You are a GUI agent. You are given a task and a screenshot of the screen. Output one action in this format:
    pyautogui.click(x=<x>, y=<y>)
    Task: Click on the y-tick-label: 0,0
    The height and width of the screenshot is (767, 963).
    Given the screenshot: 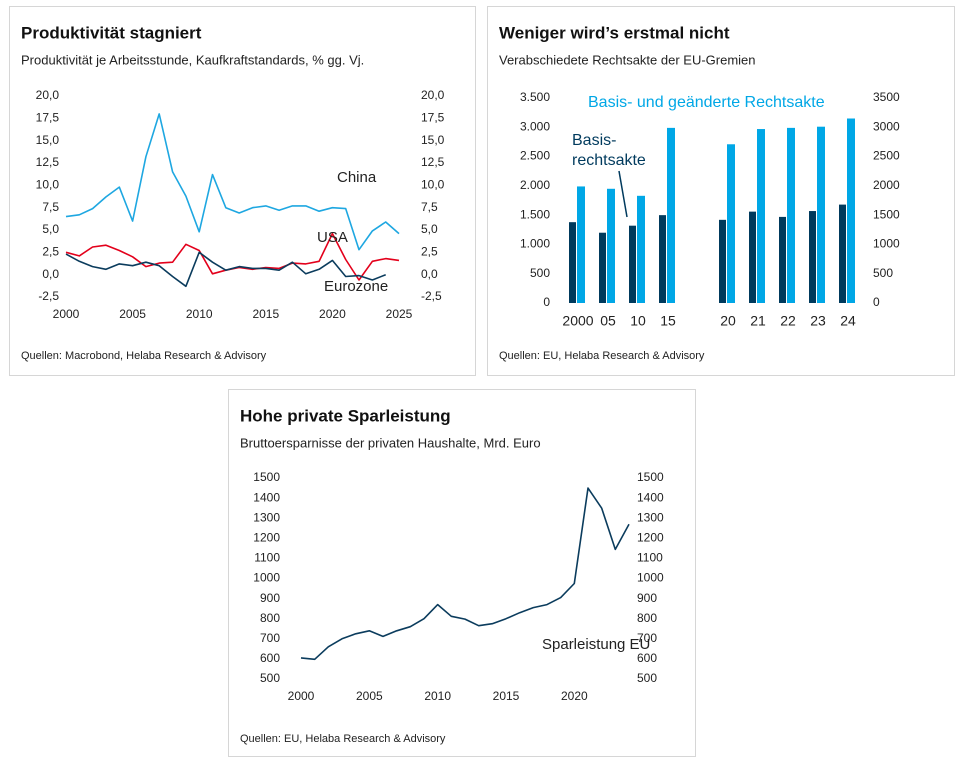 What is the action you would take?
    pyautogui.click(x=50, y=274)
    